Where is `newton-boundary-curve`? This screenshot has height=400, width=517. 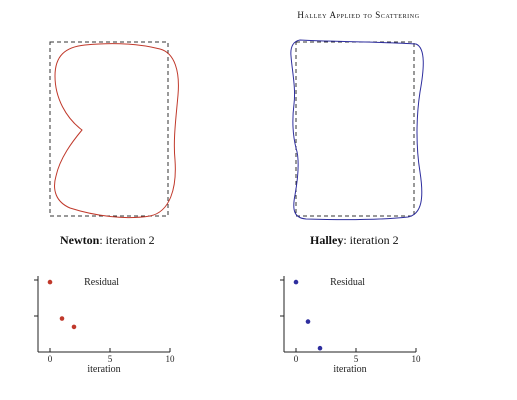 newton-boundary-curve is located at coordinates (116, 131).